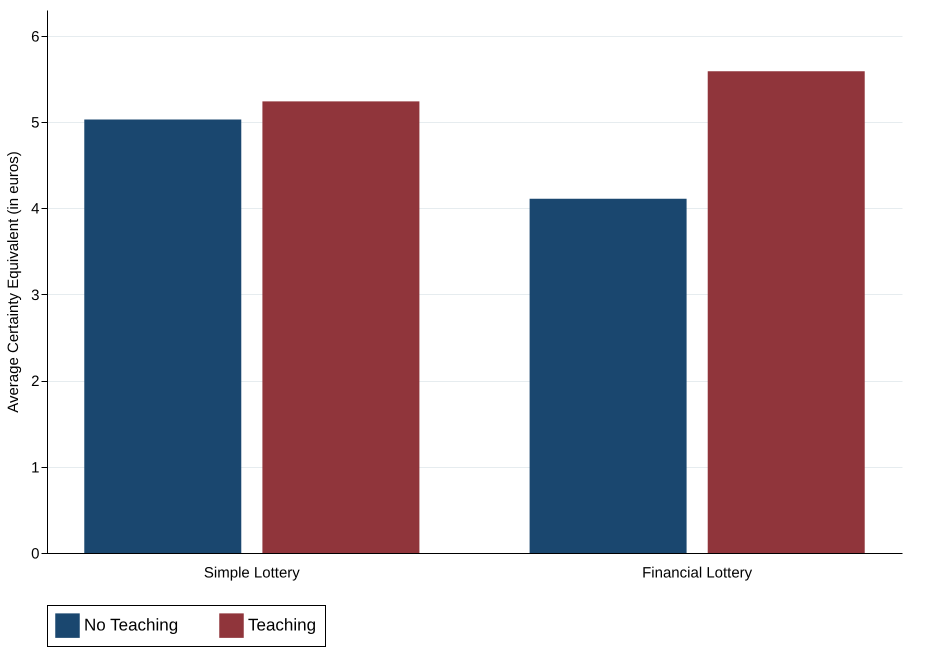 The width and height of the screenshot is (931, 663). I want to click on y-tick-label: 0, so click(35, 554).